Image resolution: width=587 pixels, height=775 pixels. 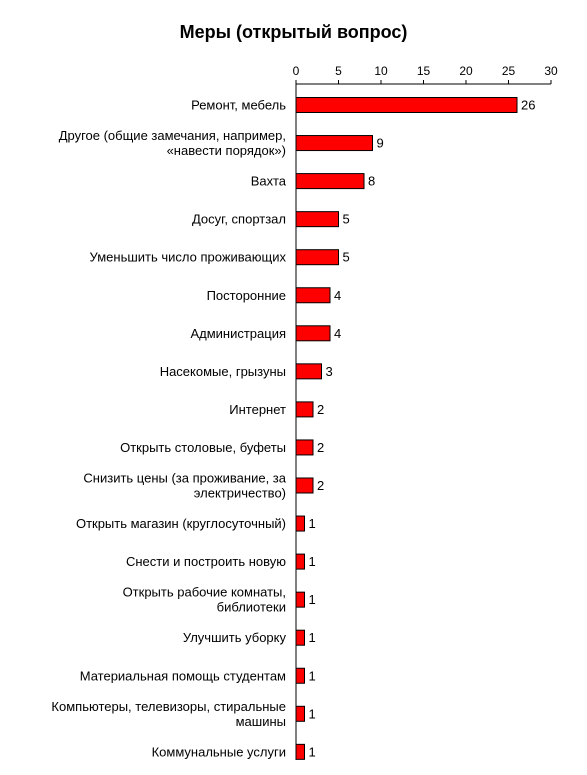 I want to click on category-label: Уменьшить число проживающих, so click(x=188, y=257).